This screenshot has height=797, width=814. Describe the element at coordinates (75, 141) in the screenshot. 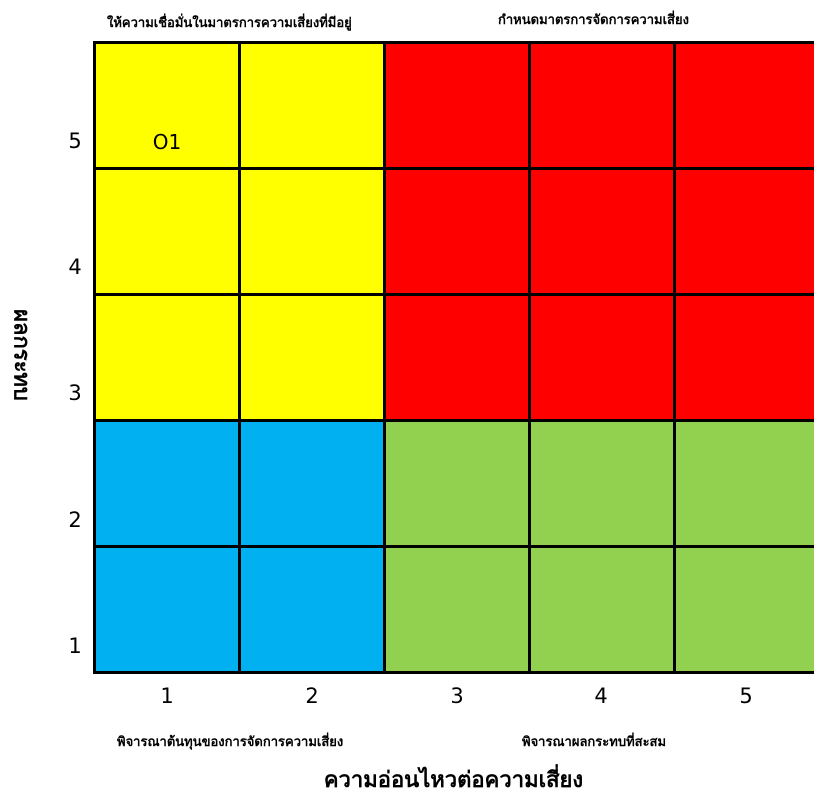

I see `y-tick-label: 5` at that location.